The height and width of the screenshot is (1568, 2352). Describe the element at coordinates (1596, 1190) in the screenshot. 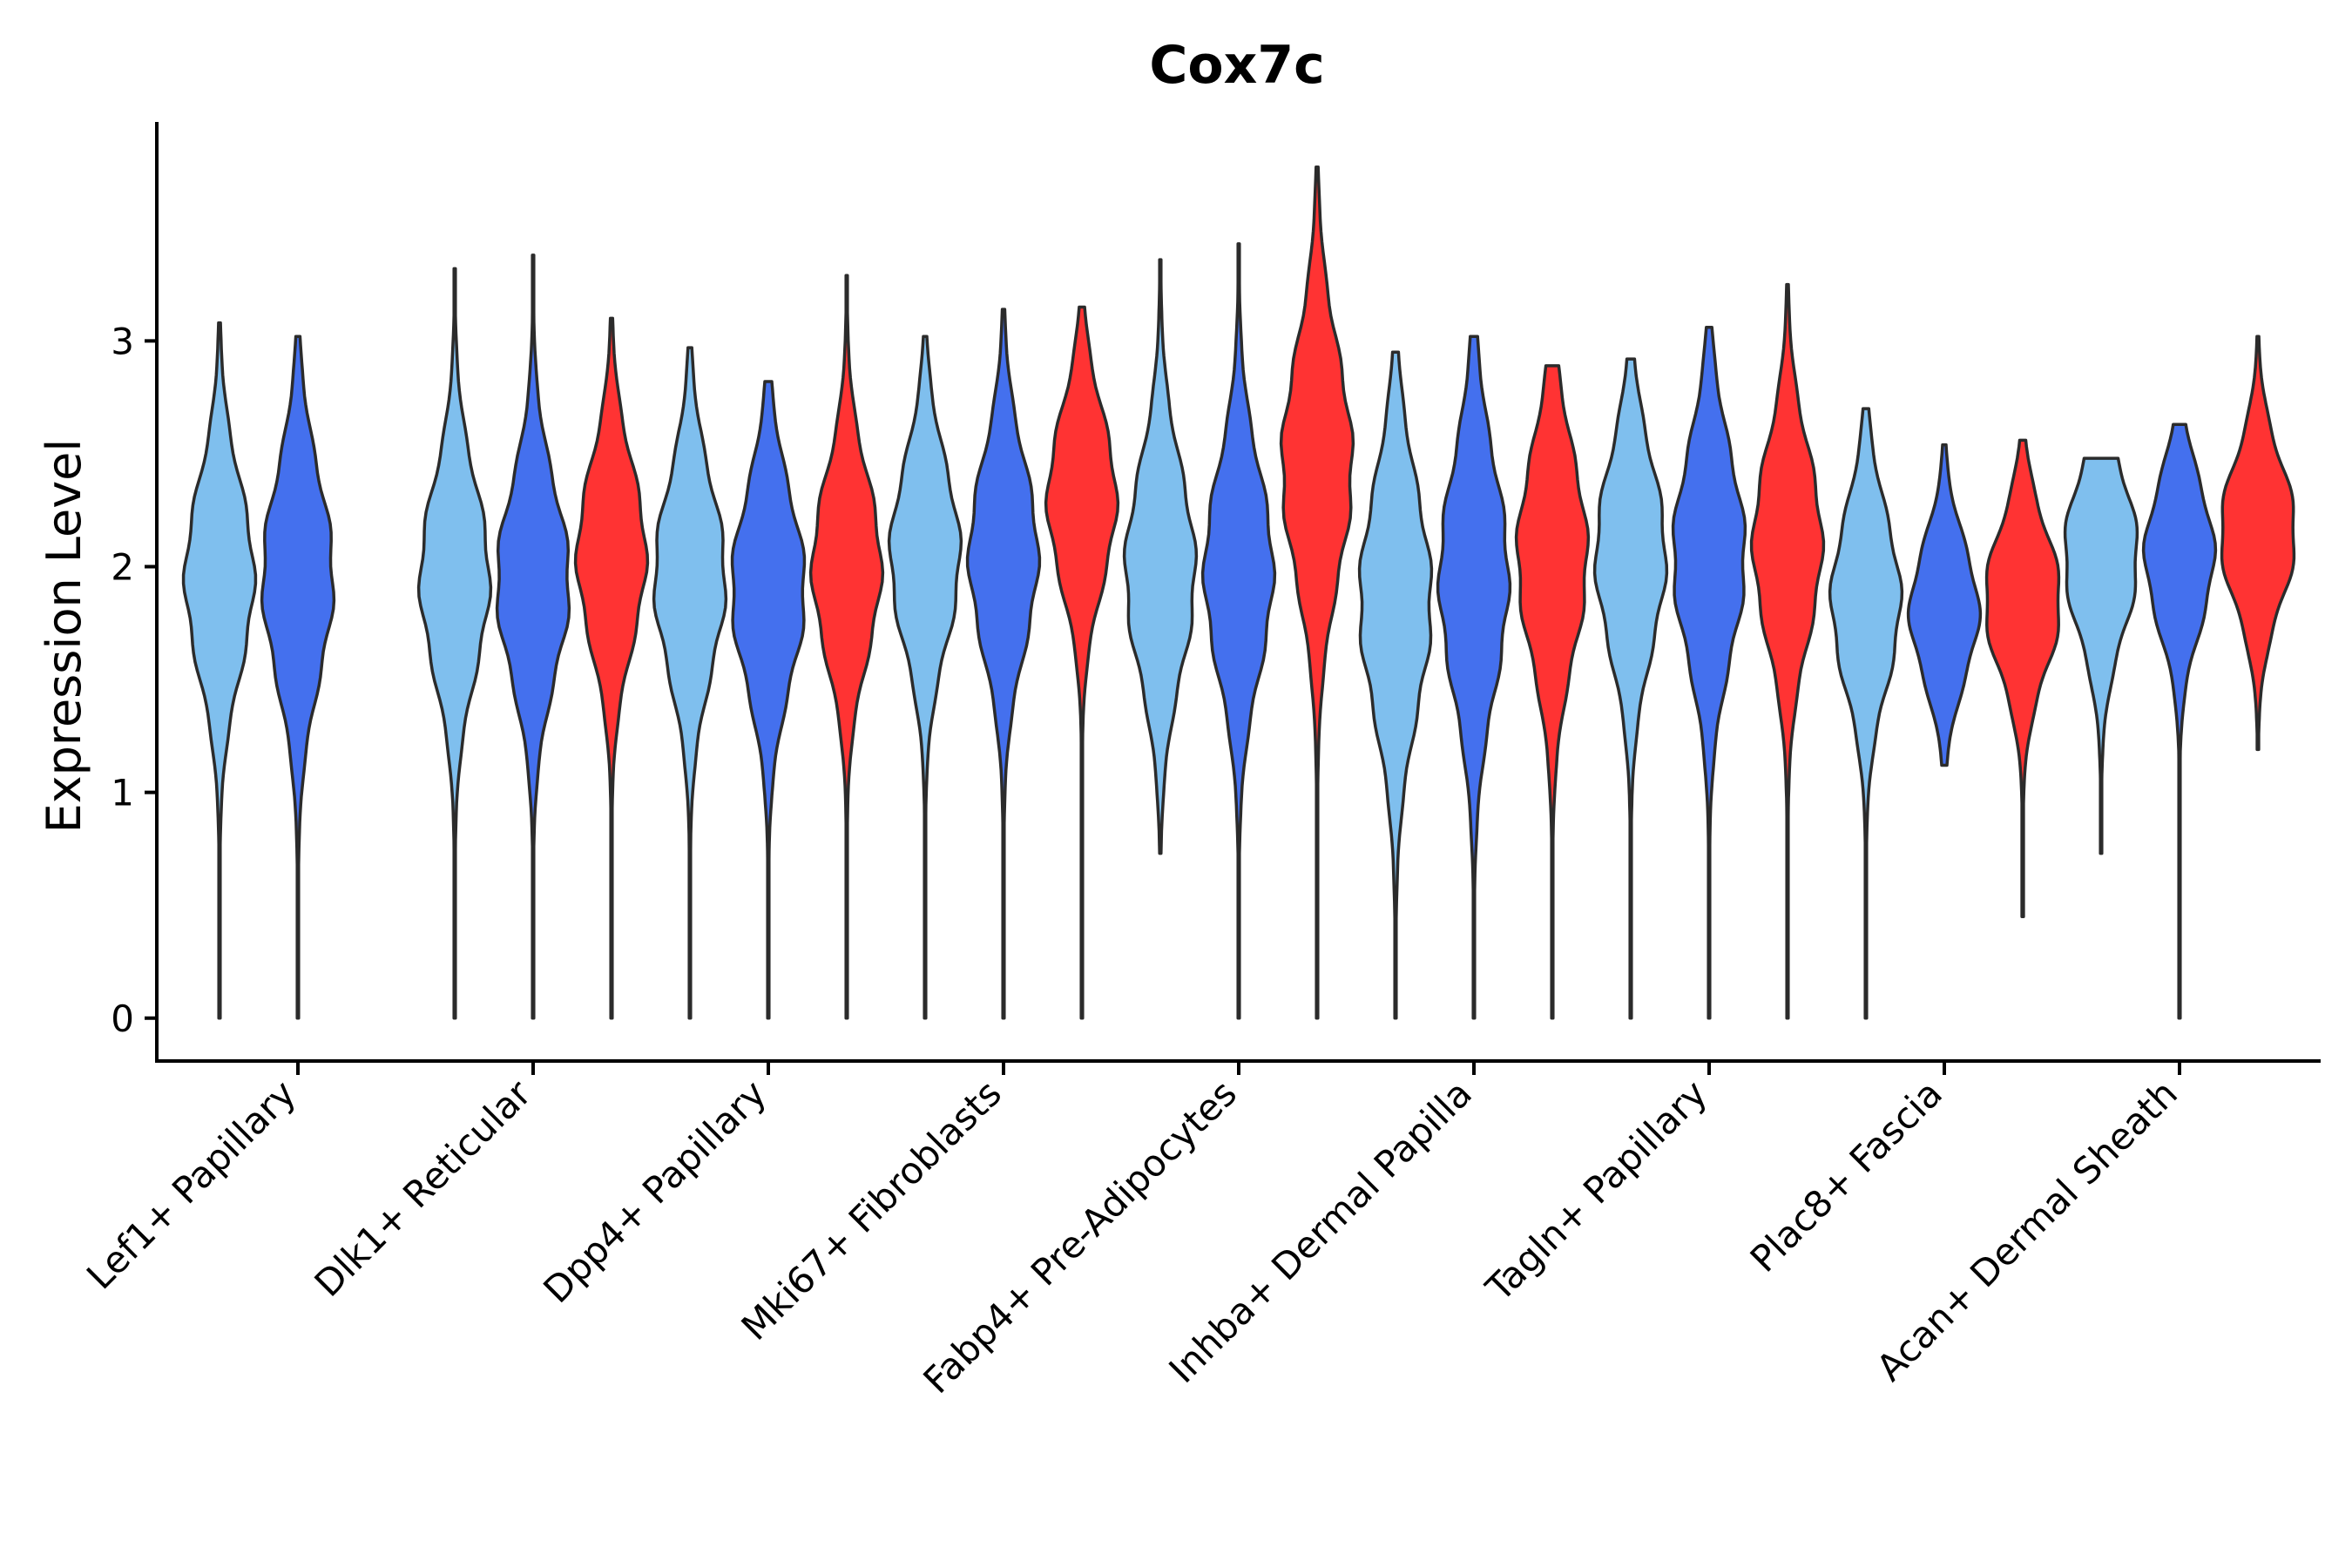

I see `x-tick-label: Tagln+ Papillary` at that location.